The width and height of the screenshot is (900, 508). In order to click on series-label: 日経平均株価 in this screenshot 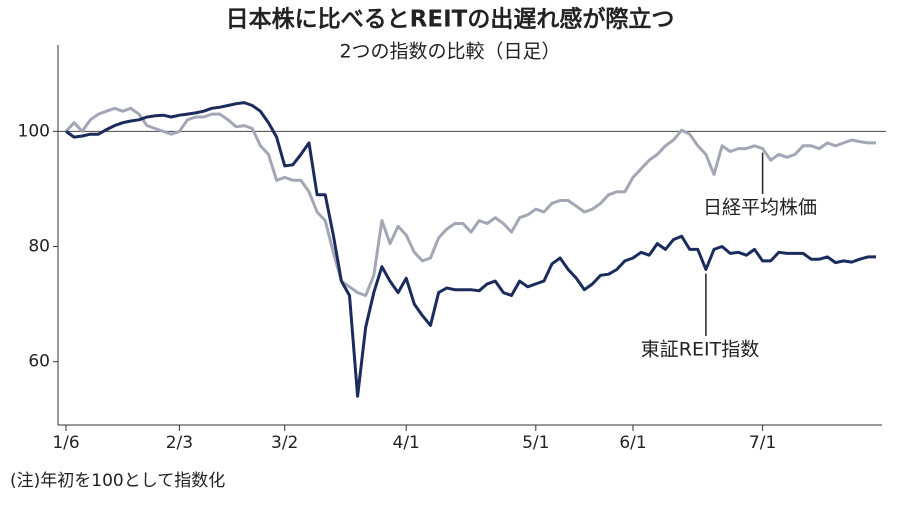, I will do `click(760, 208)`.